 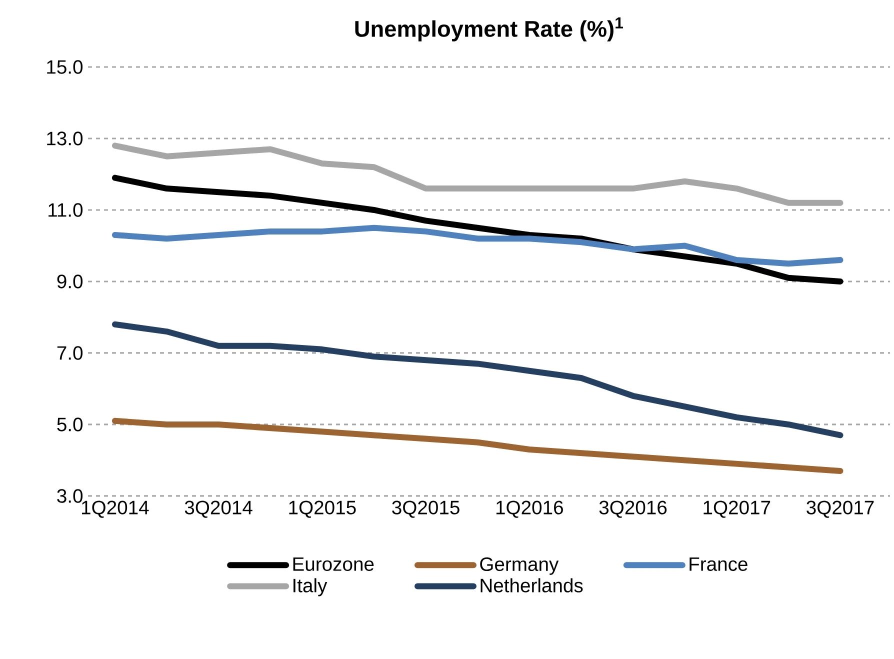 What do you see at coordinates (426, 509) in the screenshot?
I see `x-tick-label: 3Q2015` at bounding box center [426, 509].